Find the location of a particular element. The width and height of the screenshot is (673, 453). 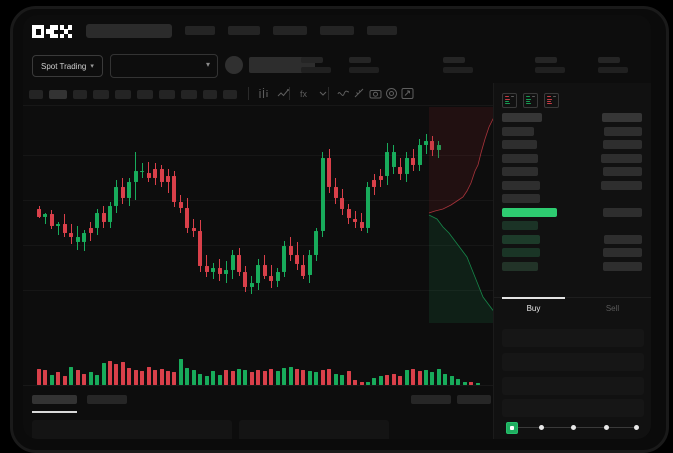

okx-logo is located at coordinates (53, 31).